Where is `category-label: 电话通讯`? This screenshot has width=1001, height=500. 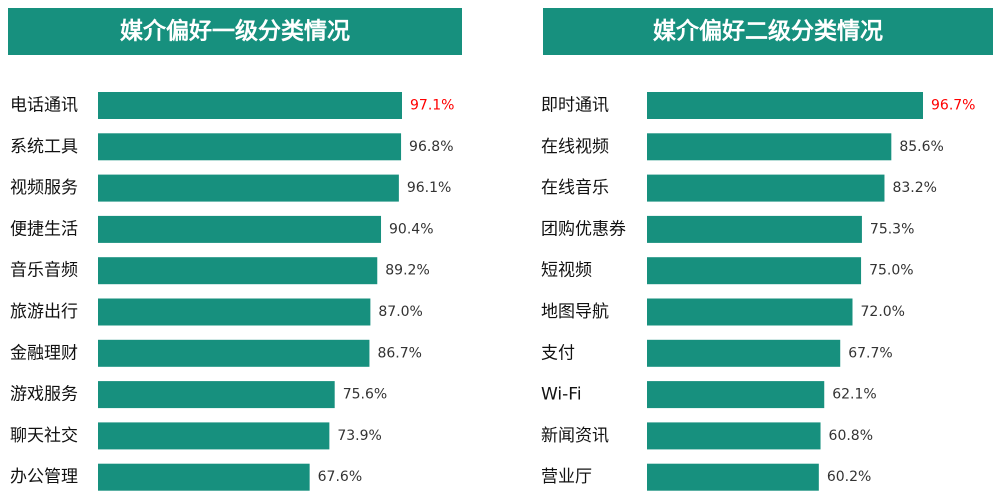 category-label: 电话通讯 is located at coordinates (44, 106).